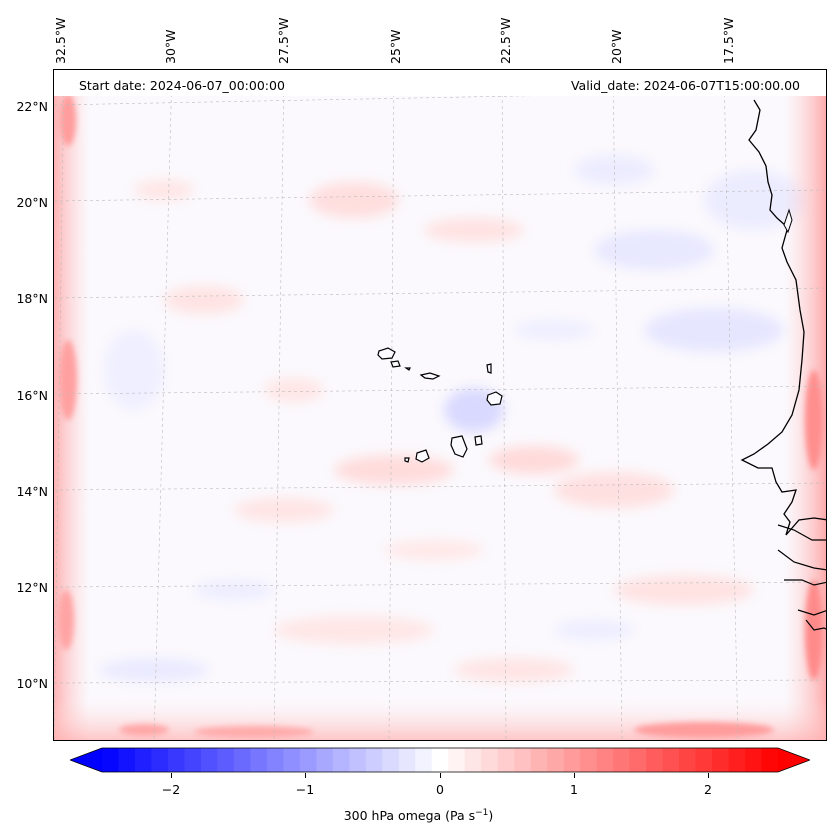  I want to click on colorbar-tick-label: 2, so click(708, 789).